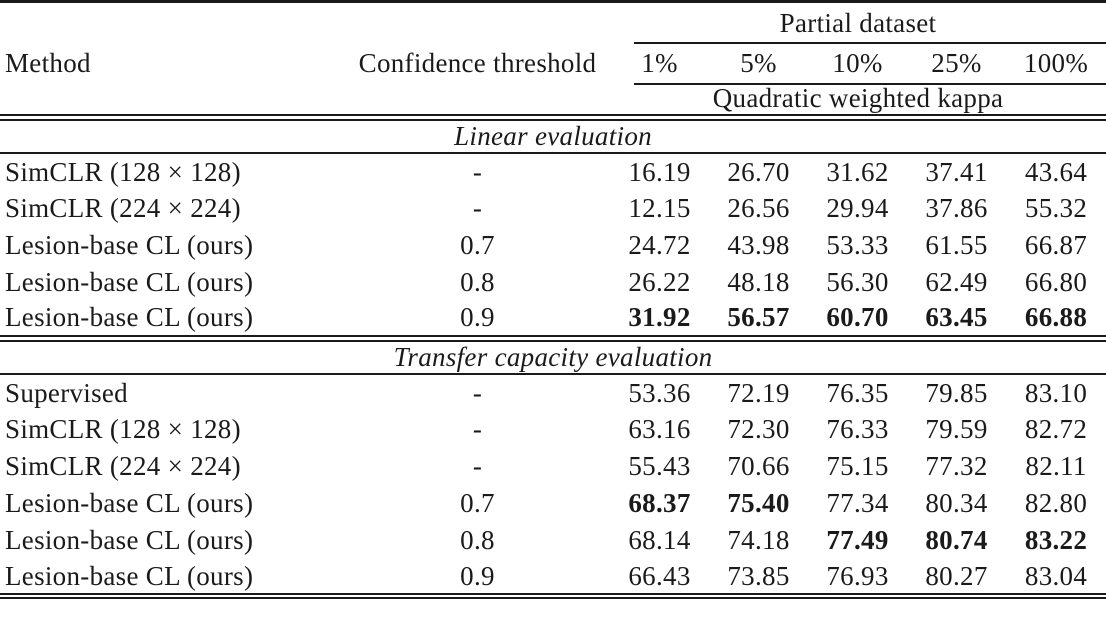  I want to click on value-cell: 16.19, so click(659, 171).